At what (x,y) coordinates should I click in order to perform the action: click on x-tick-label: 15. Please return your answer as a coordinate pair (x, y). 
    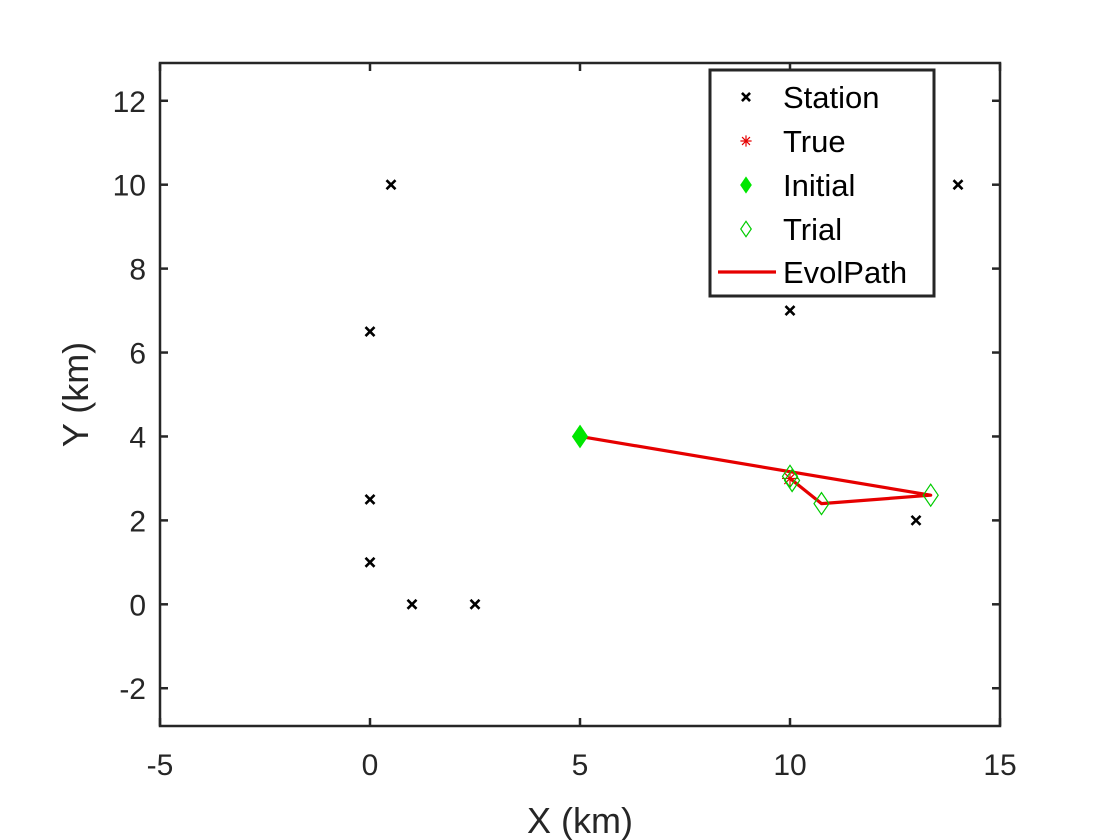
    Looking at the image, I should click on (999, 765).